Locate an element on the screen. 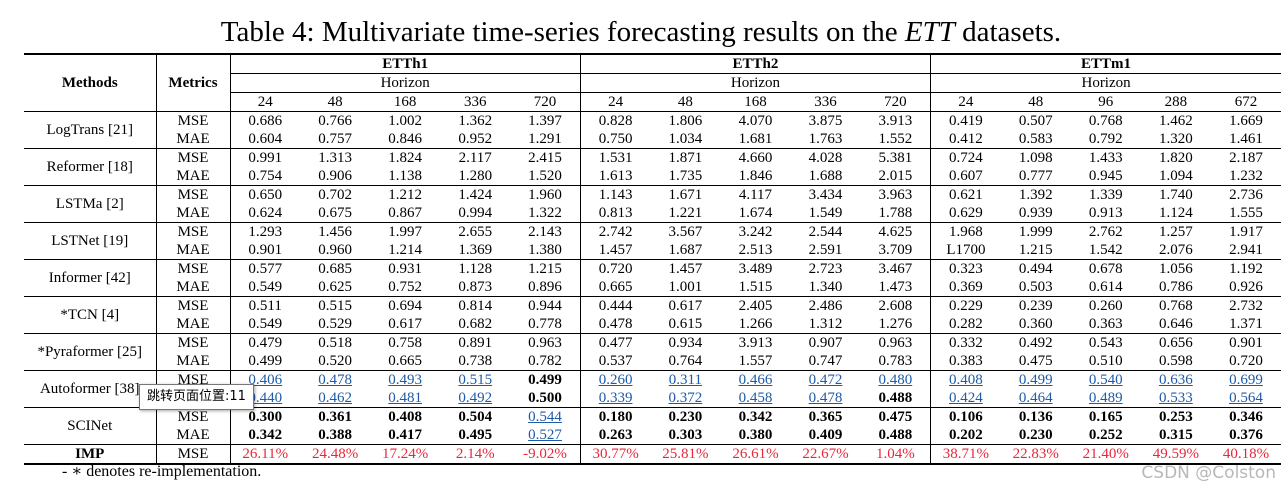 The image size is (1282, 496). result-cell: 0.488 is located at coordinates (895, 398).